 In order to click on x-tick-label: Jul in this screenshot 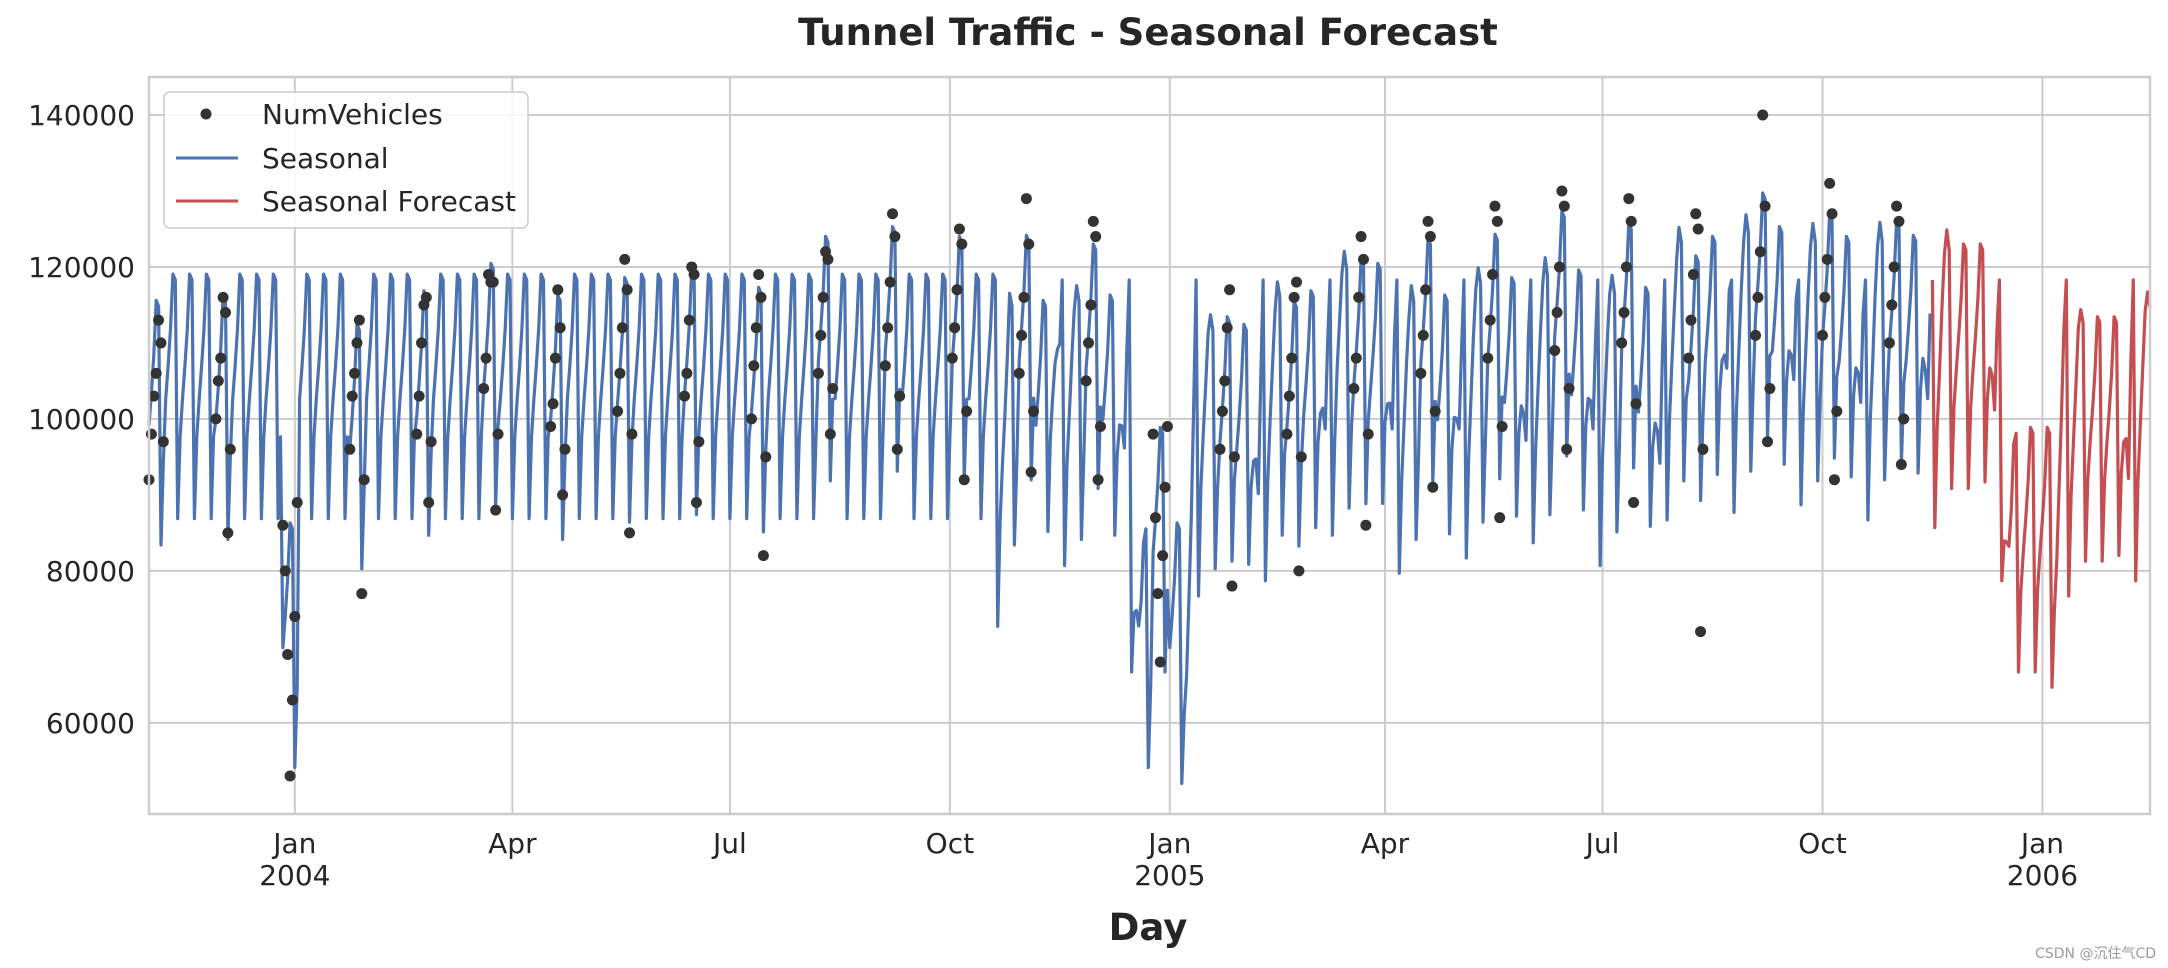, I will do `click(1602, 843)`.